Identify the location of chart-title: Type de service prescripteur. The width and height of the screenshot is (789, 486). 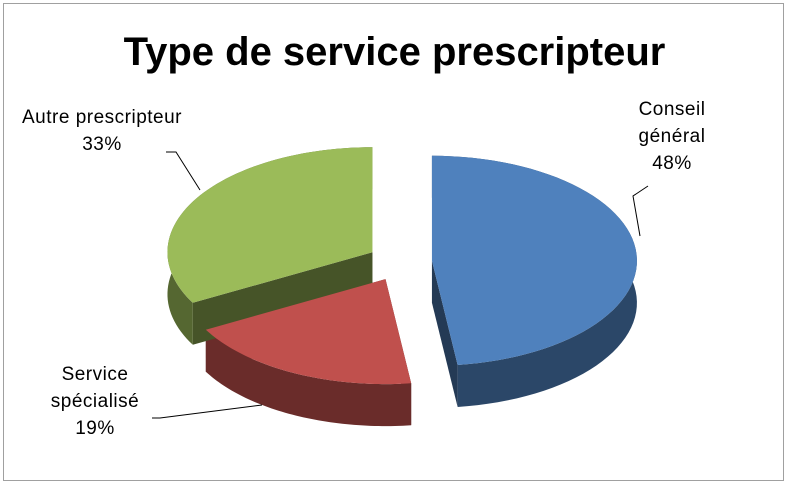
(394, 52).